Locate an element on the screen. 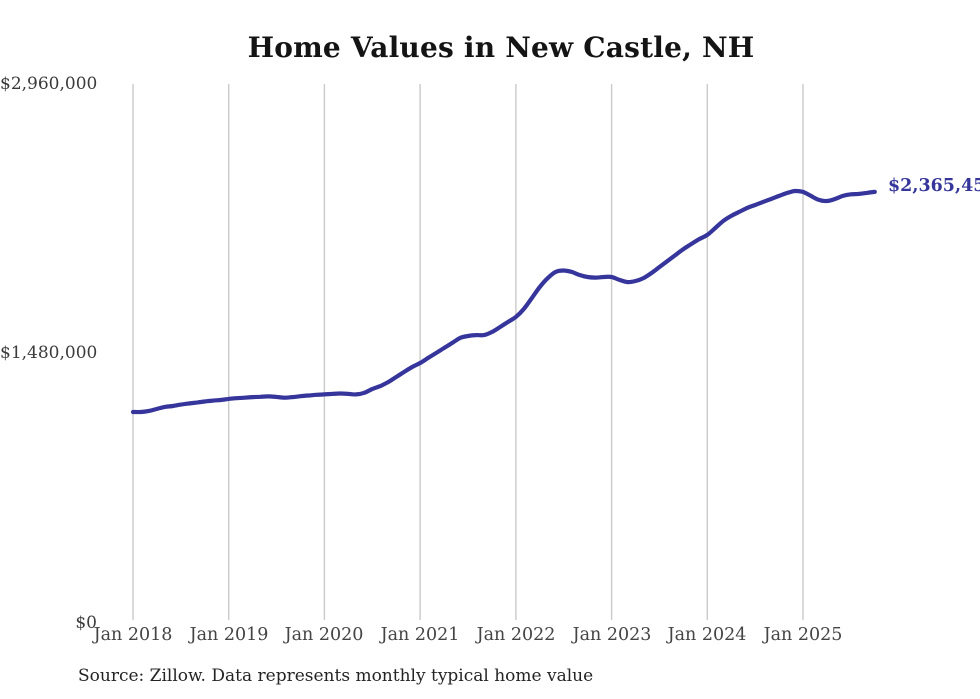 The image size is (980, 699). y-axis-tick-label: $2,960,000 is located at coordinates (49, 84).